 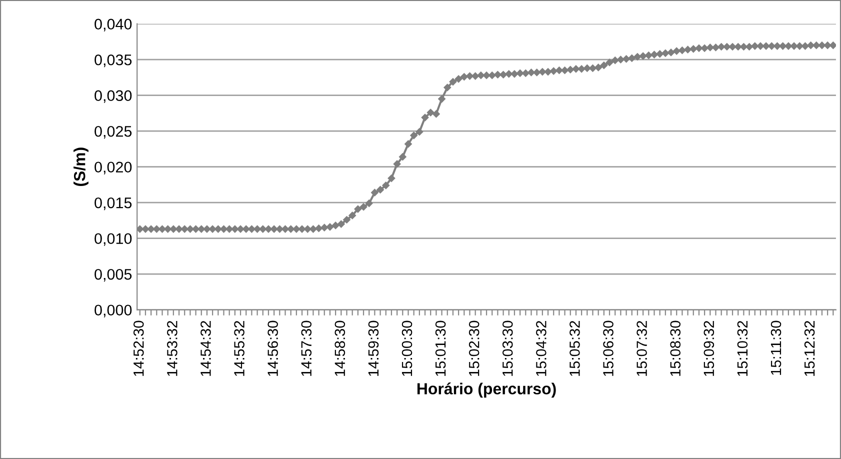 What do you see at coordinates (474, 348) in the screenshot?
I see `x-tick-label: 15:02:30` at bounding box center [474, 348].